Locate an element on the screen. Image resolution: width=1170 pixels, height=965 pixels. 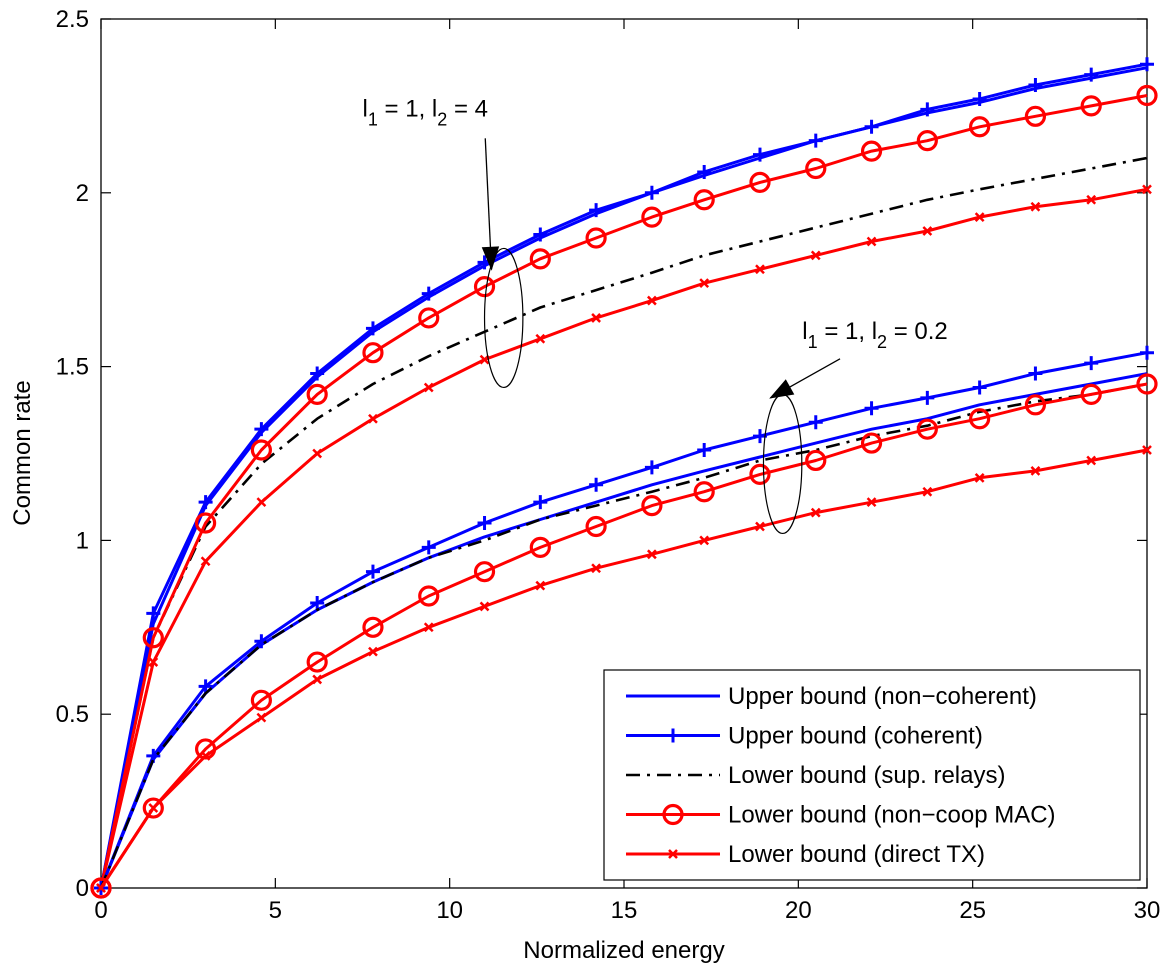
annotation-text: = 4 is located at coordinates (467, 108).